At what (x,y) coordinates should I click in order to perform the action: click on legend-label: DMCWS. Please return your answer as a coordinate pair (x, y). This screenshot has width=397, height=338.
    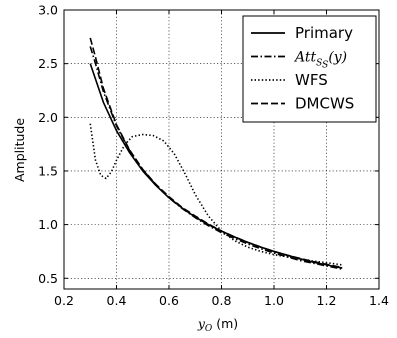
    Looking at the image, I should click on (324, 104).